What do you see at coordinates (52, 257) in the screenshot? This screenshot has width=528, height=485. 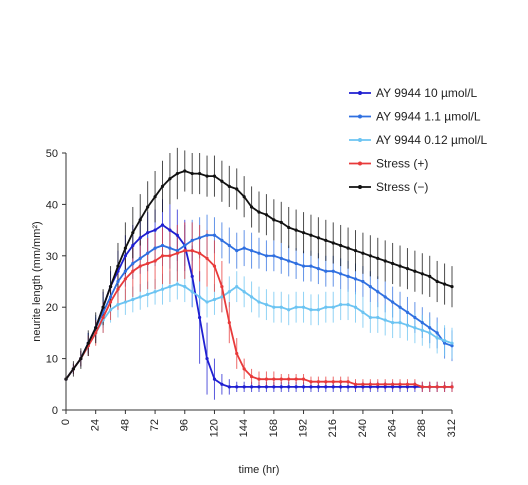 I see `y-tick-label: 30` at bounding box center [52, 257].